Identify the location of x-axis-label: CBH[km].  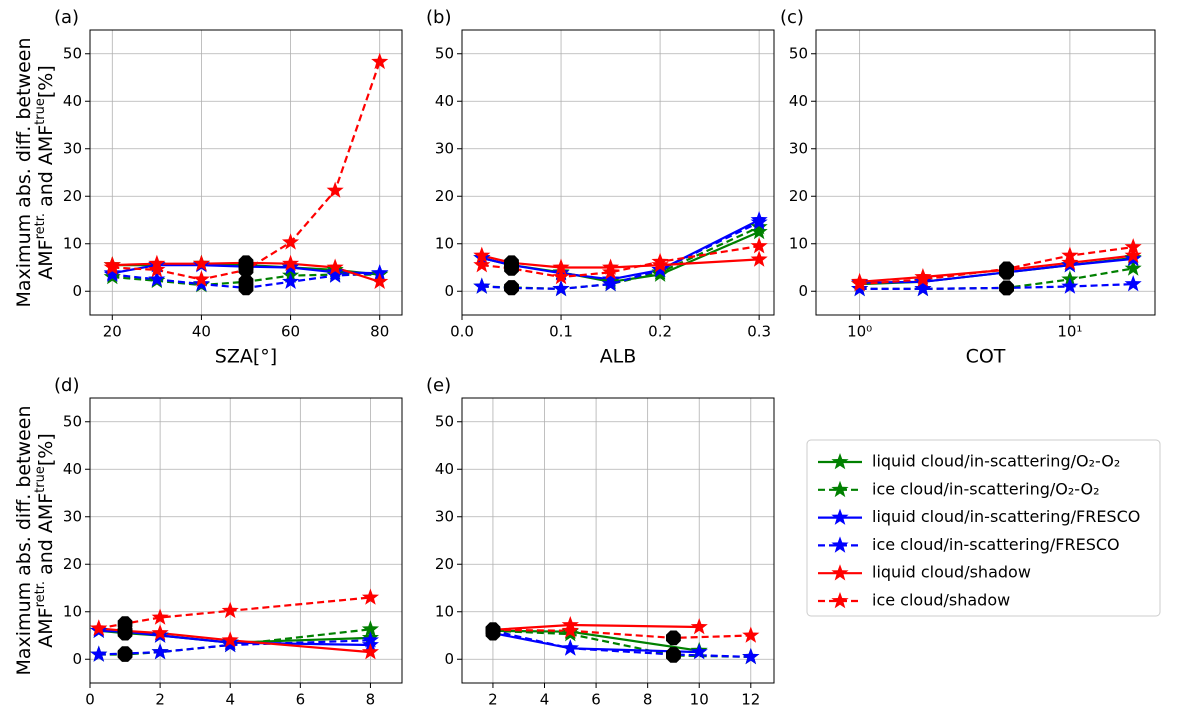
(618, 715).